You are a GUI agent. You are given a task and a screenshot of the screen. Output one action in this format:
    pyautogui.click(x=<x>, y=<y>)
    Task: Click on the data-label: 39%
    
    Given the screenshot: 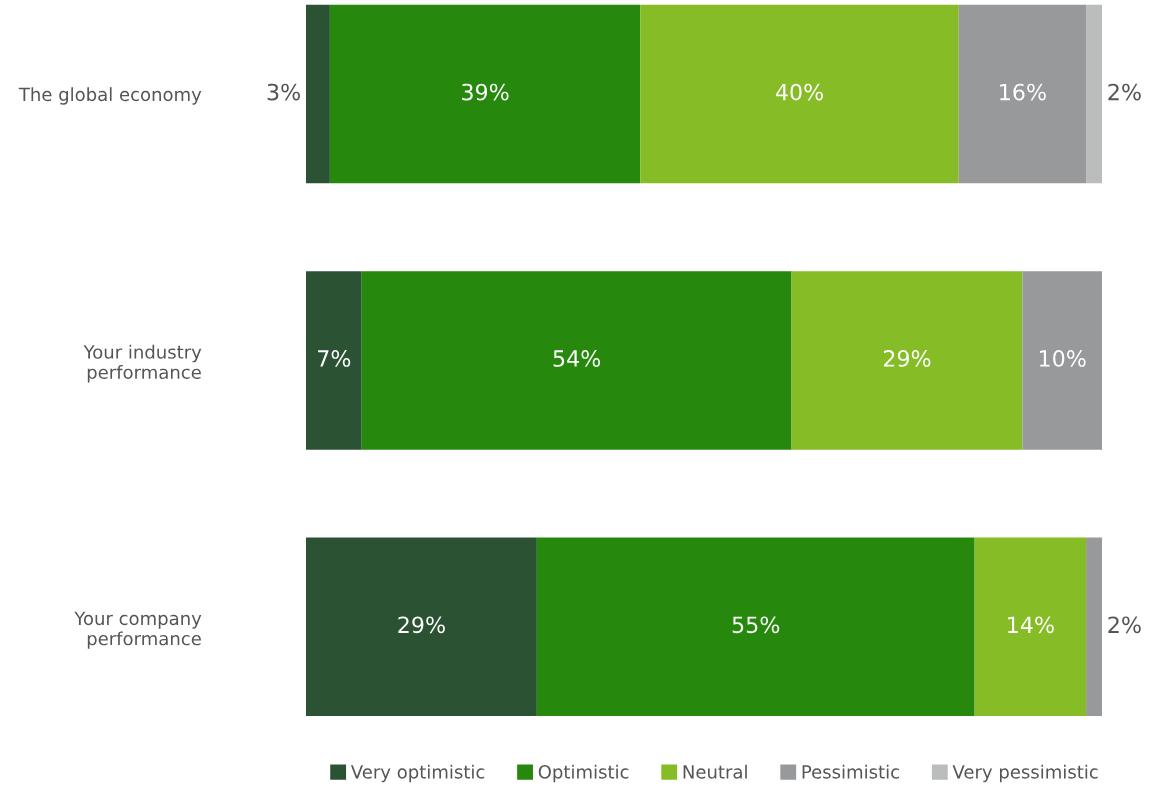 What is the action you would take?
    pyautogui.click(x=485, y=92)
    